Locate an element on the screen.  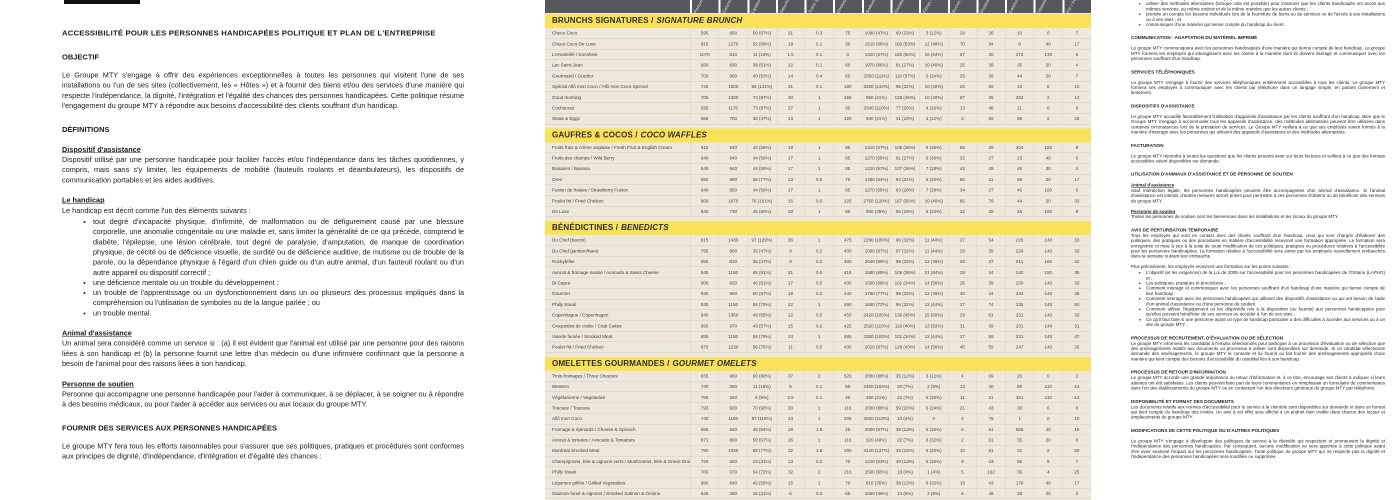
nutrition-value: 11 (44%) is located at coordinates (933, 304).